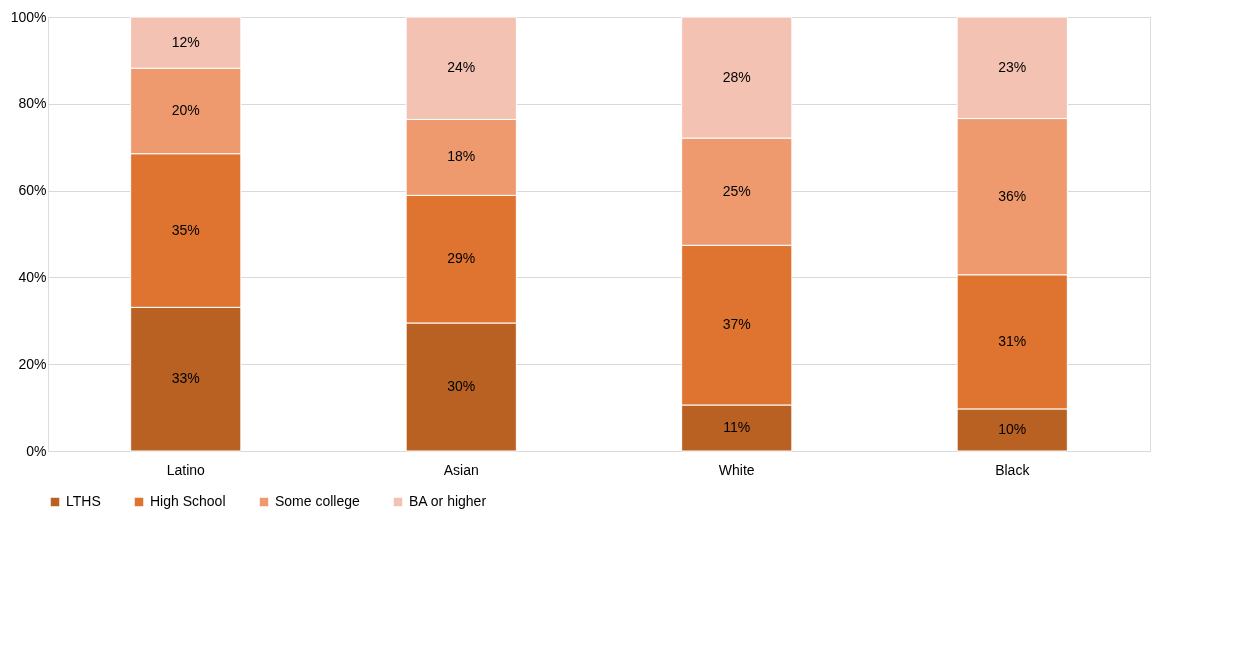 The width and height of the screenshot is (1259, 654). I want to click on data-label: 23%, so click(1012, 66).